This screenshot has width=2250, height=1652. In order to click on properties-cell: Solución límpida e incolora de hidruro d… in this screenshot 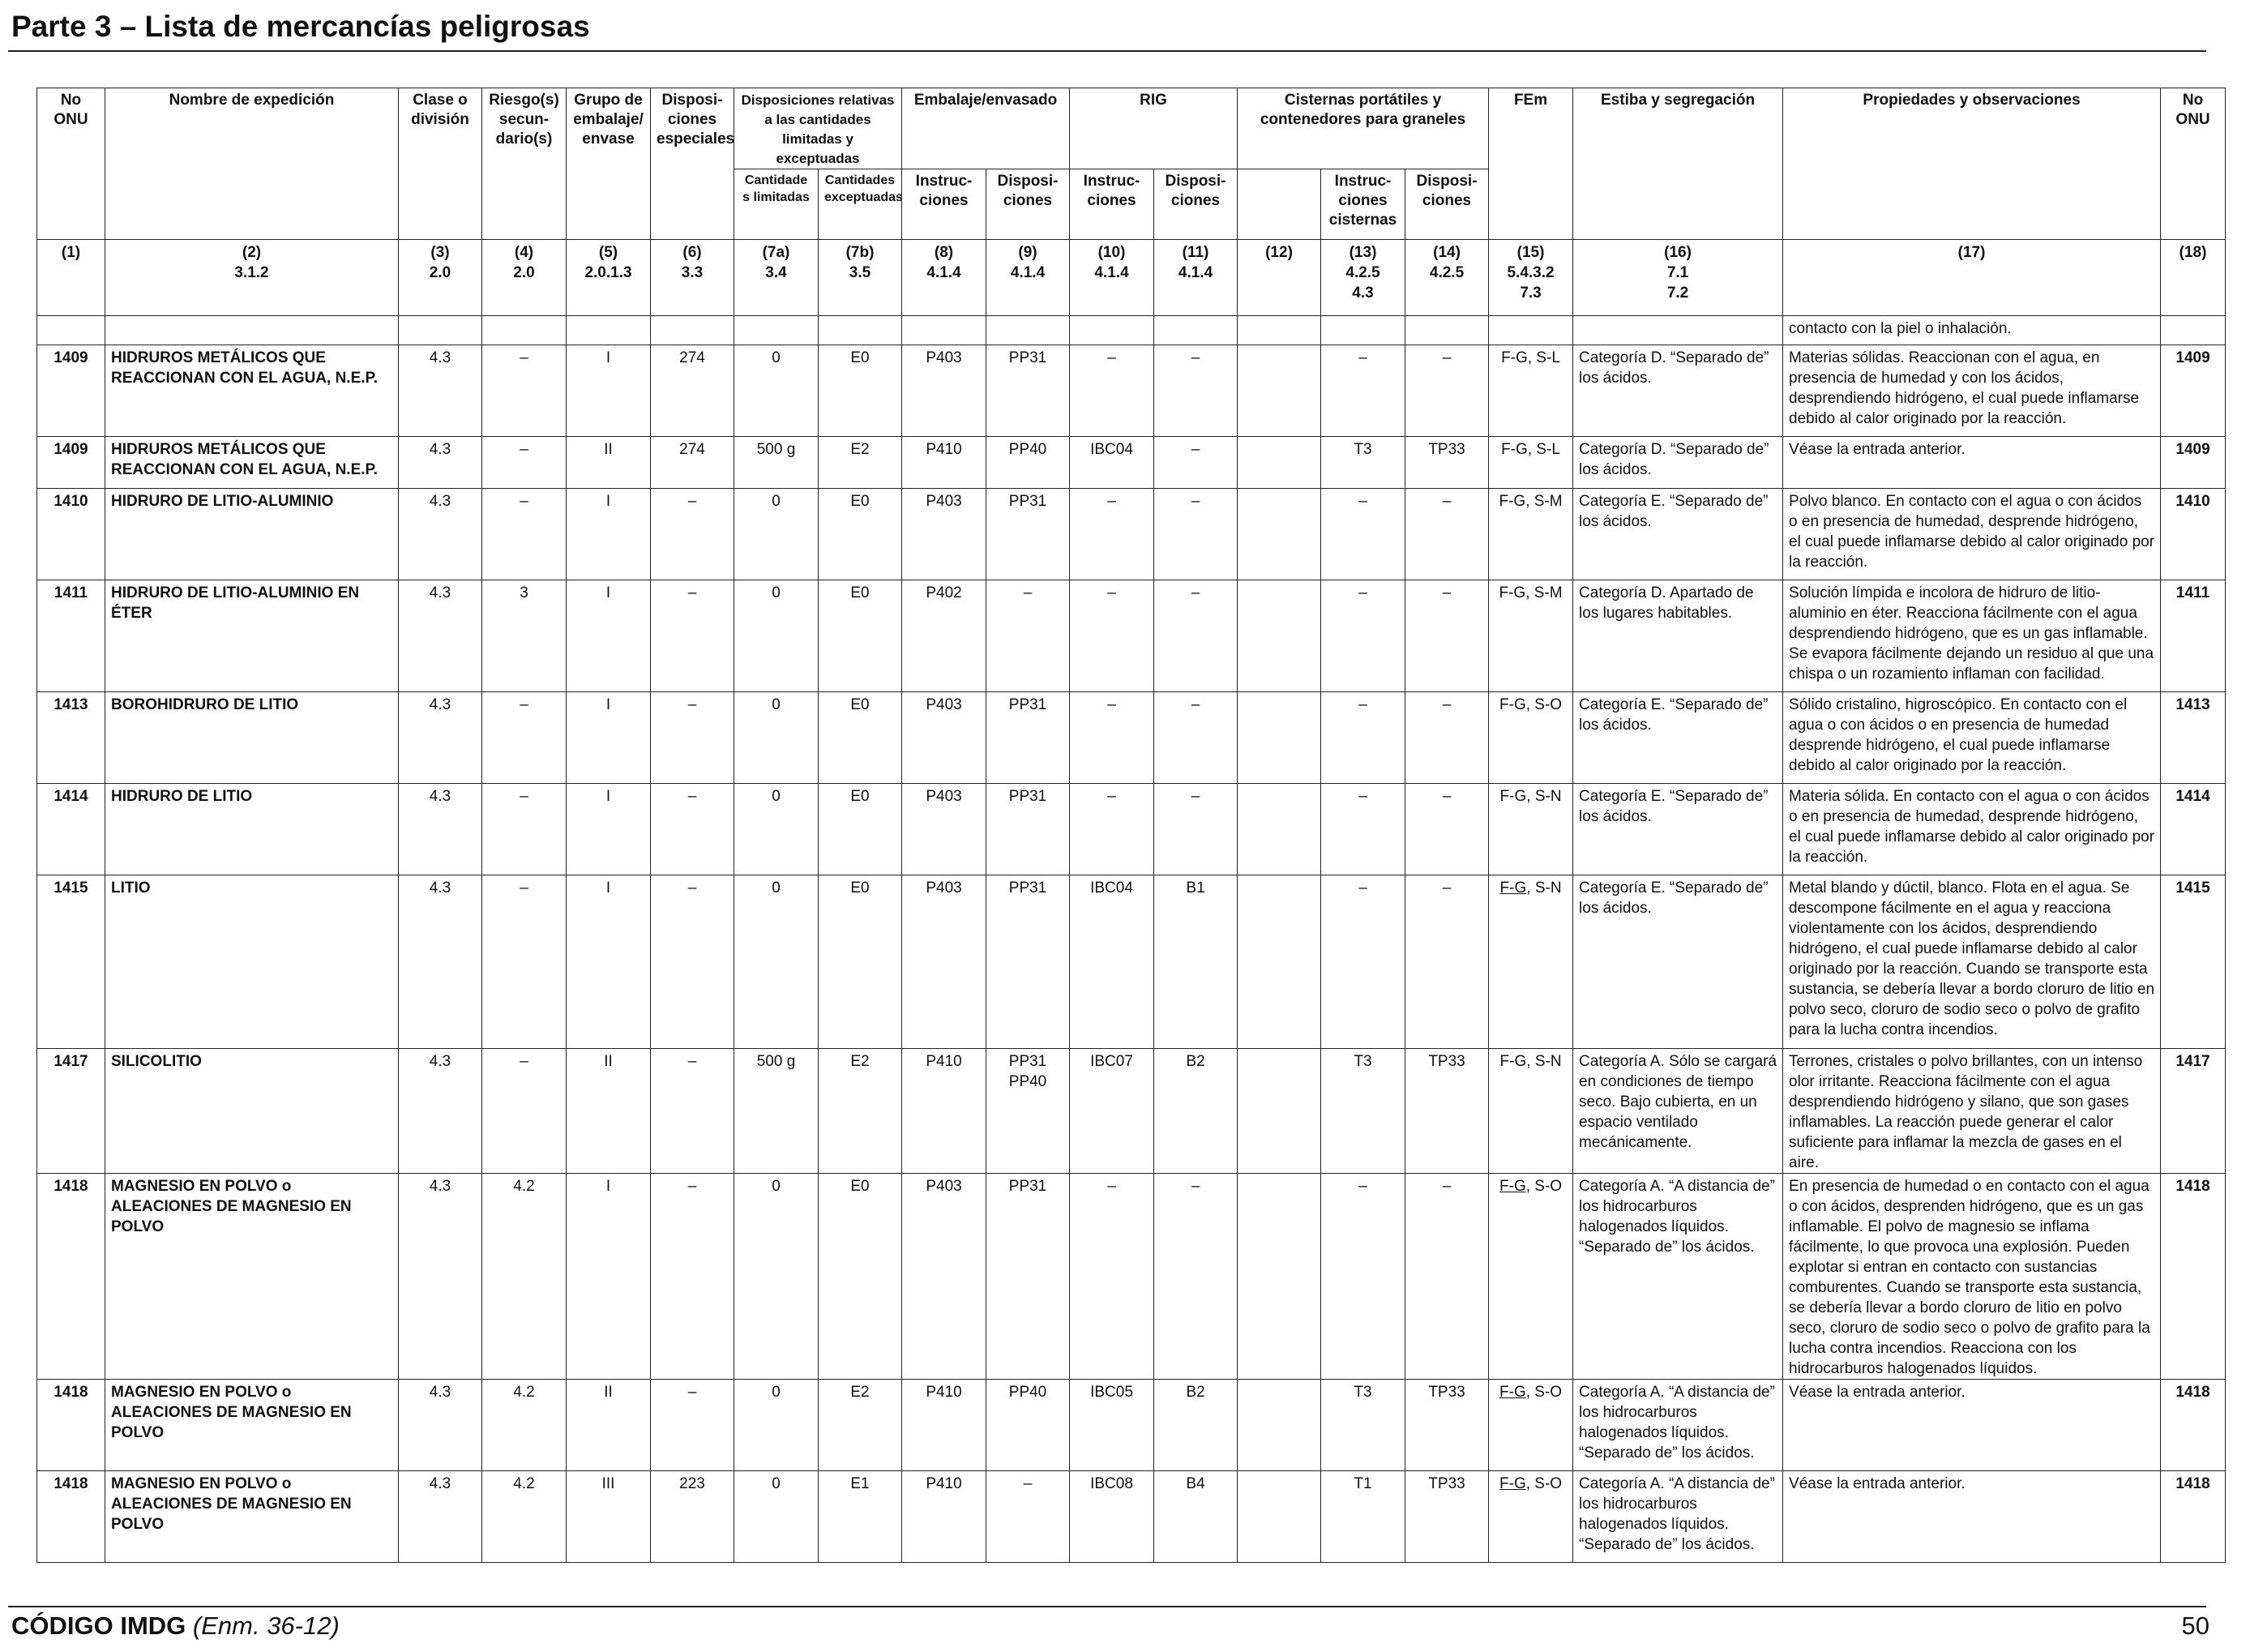, I will do `click(1972, 636)`.